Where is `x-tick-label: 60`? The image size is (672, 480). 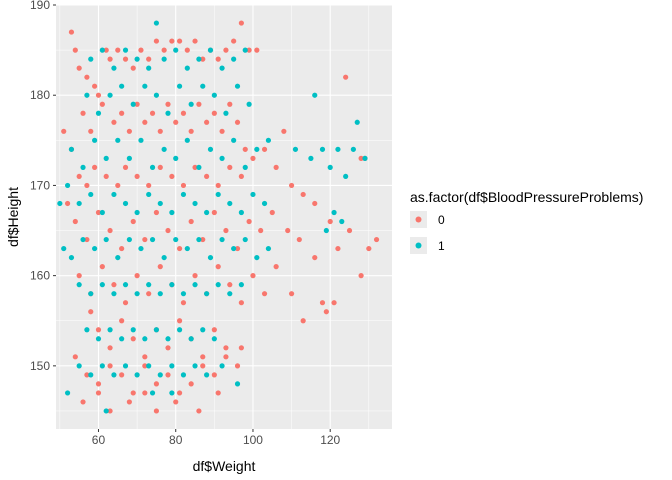 x-tick-label: 60 is located at coordinates (99, 440).